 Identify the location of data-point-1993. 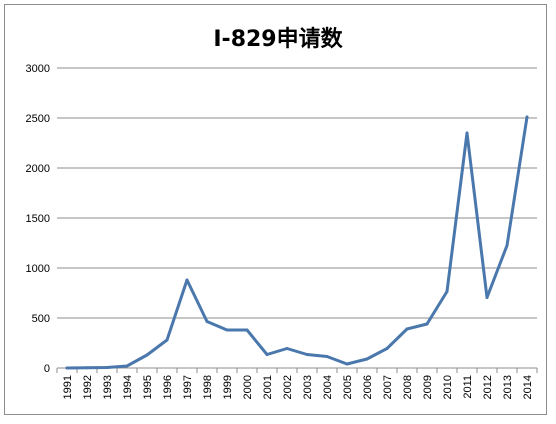
(107, 367).